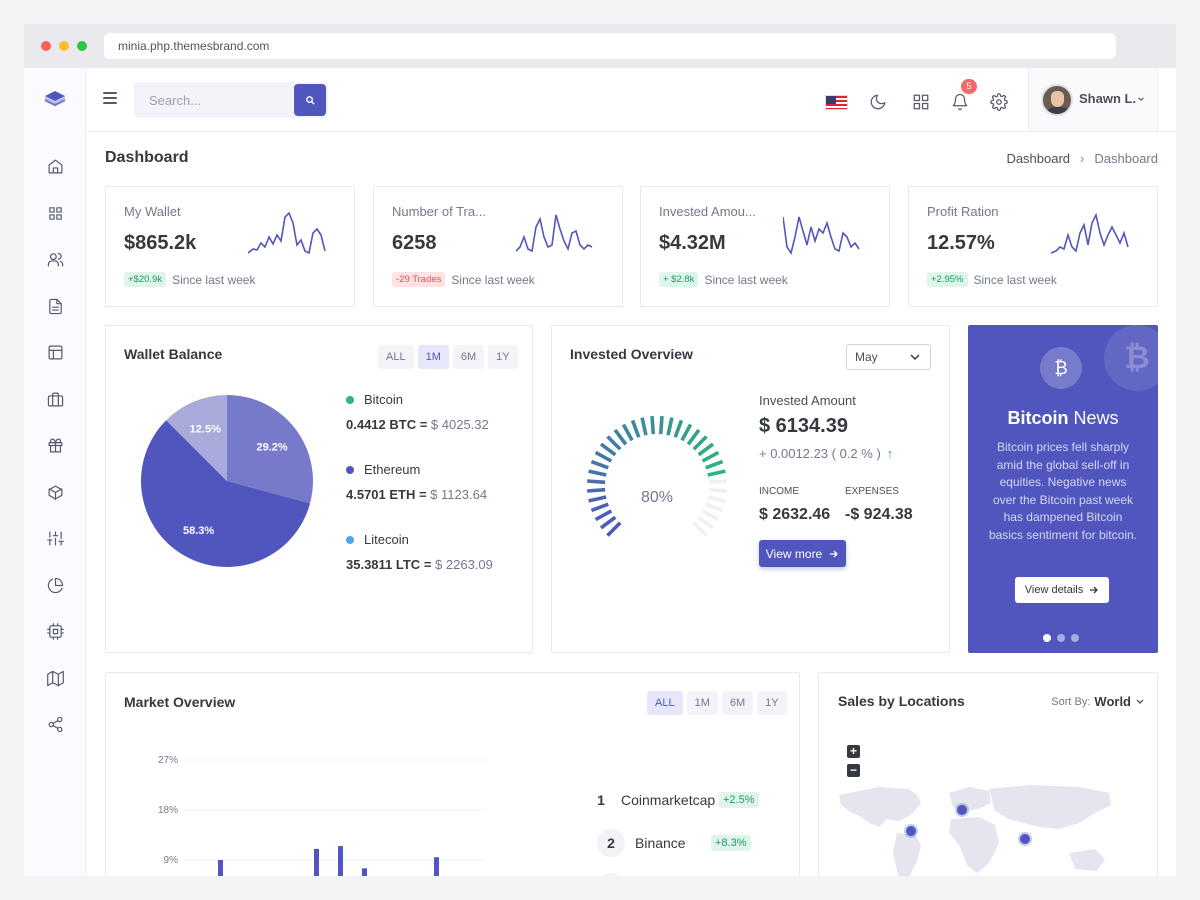 The image size is (1200, 900). What do you see at coordinates (779, 491) in the screenshot?
I see `income-label: INCOME` at bounding box center [779, 491].